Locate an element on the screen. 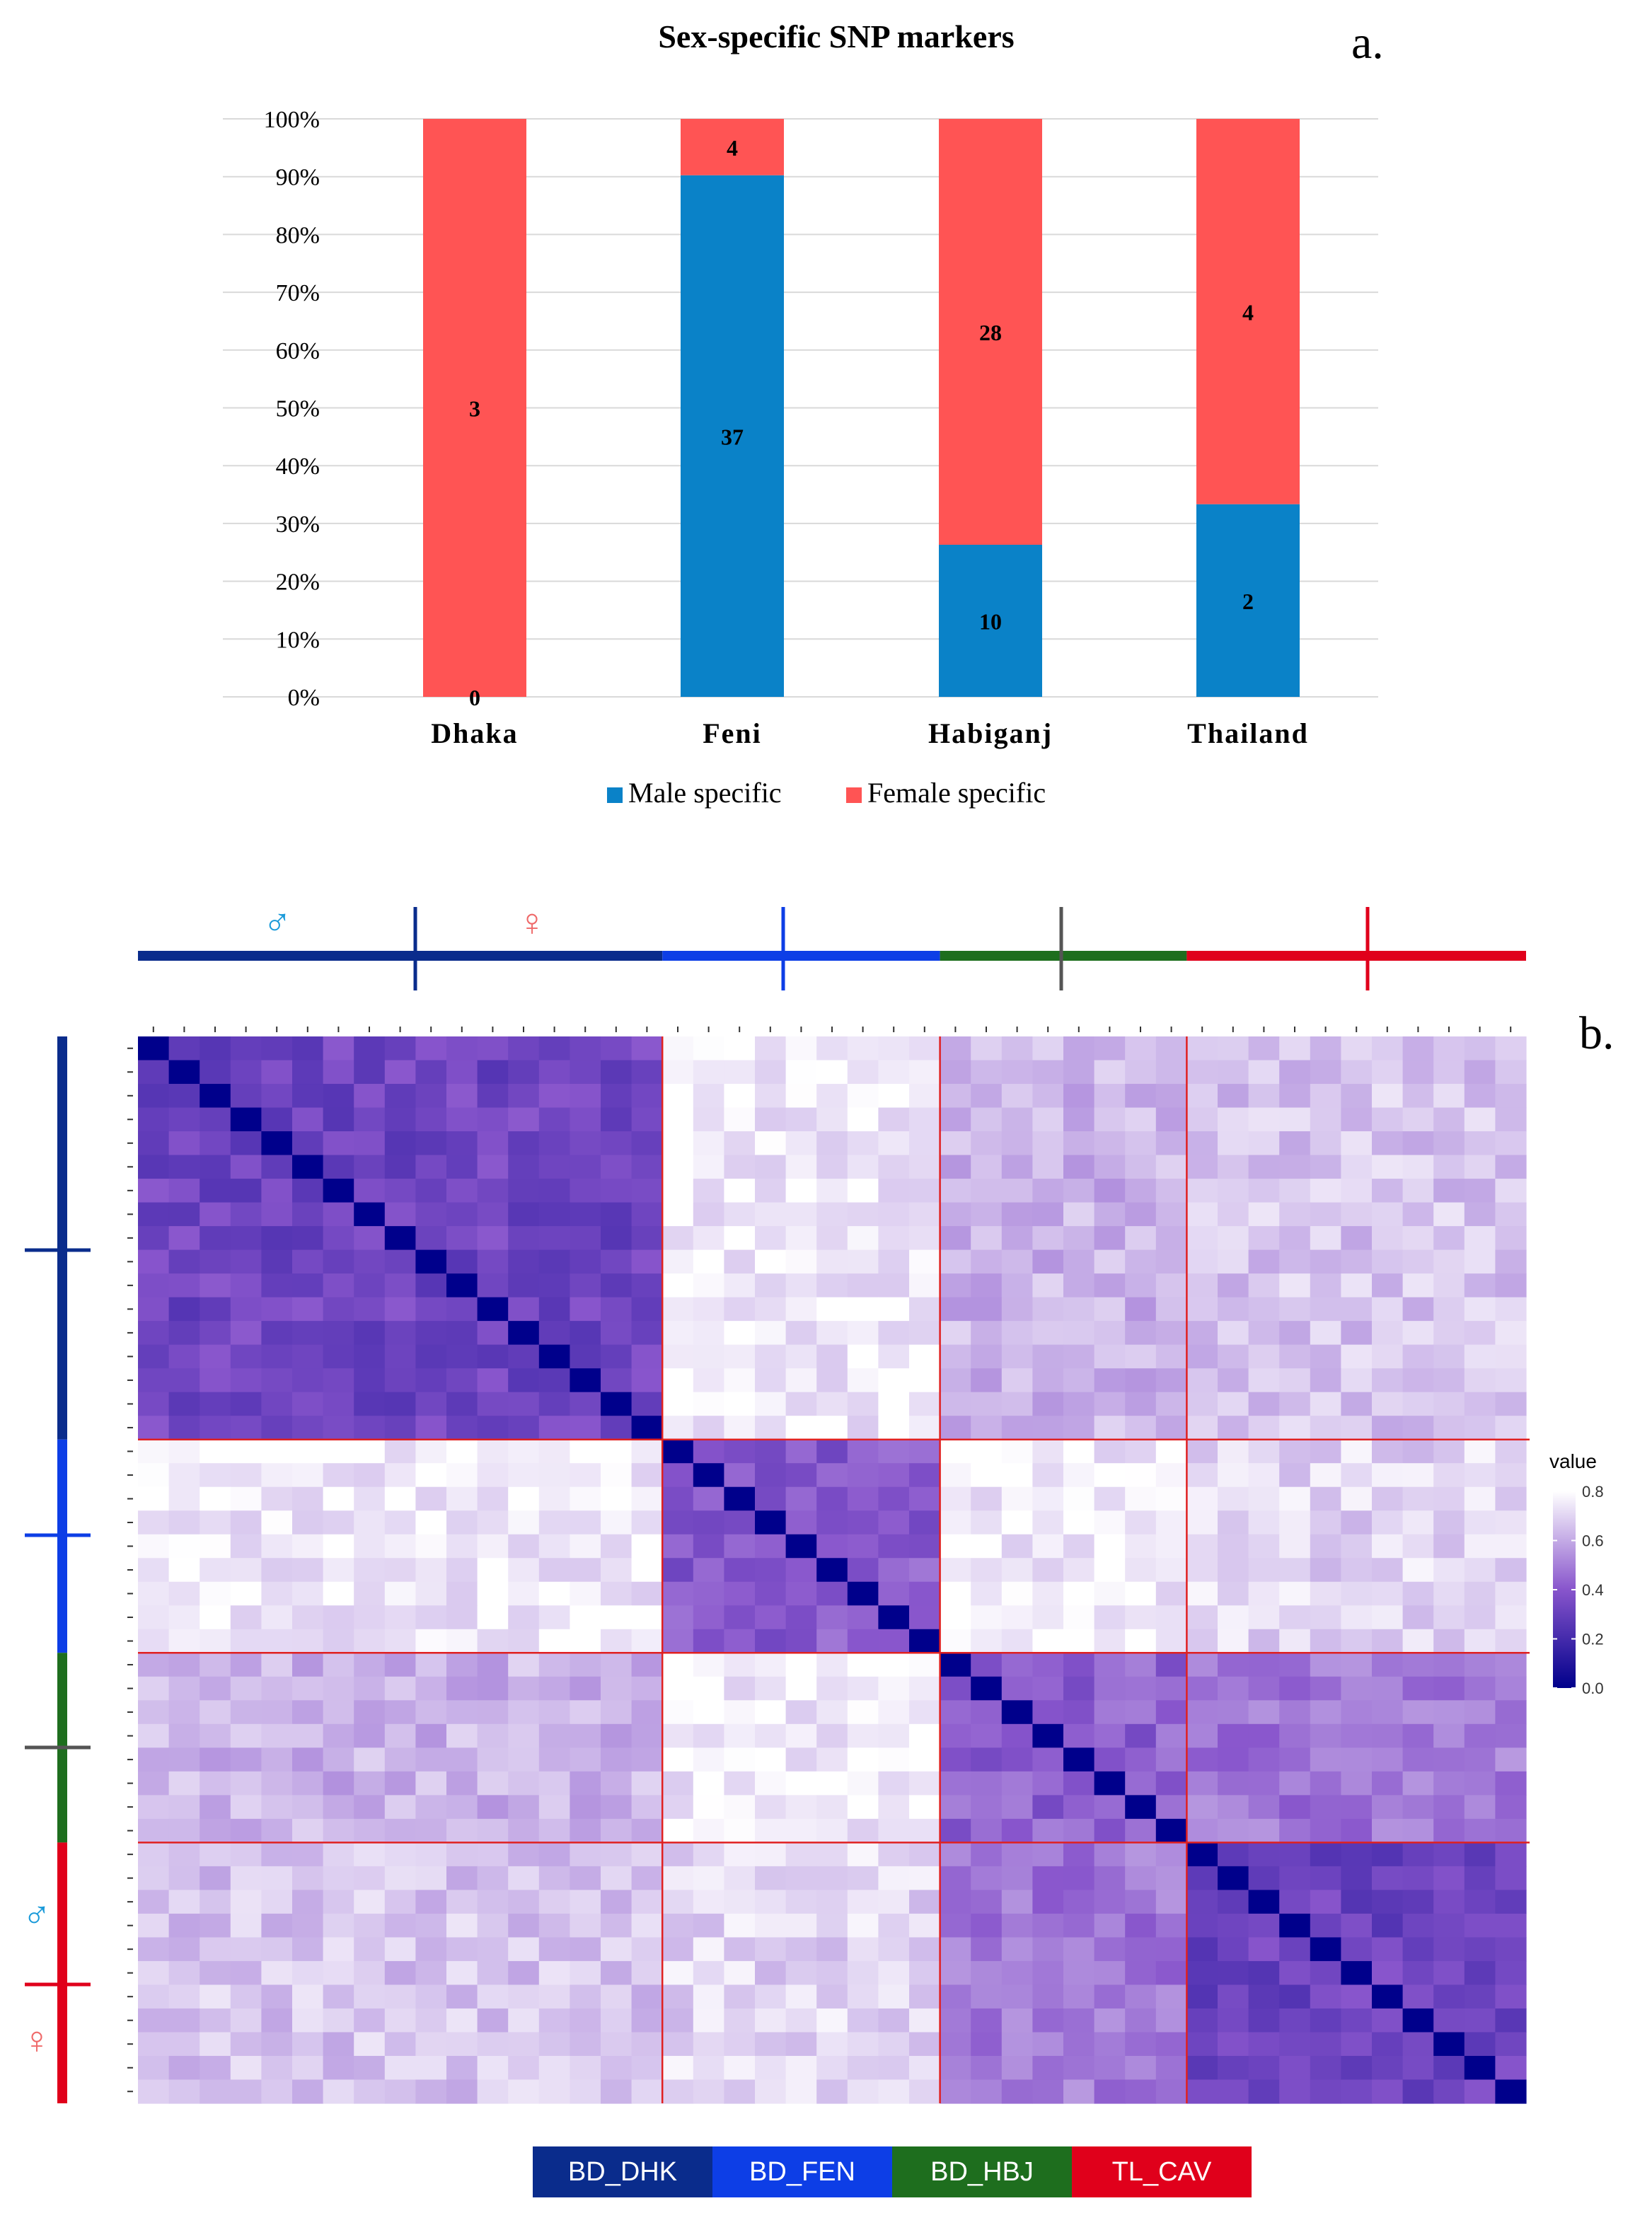 The height and width of the screenshot is (2225, 1652). colorbar-tick-label: 0.4 is located at coordinates (1593, 1590).